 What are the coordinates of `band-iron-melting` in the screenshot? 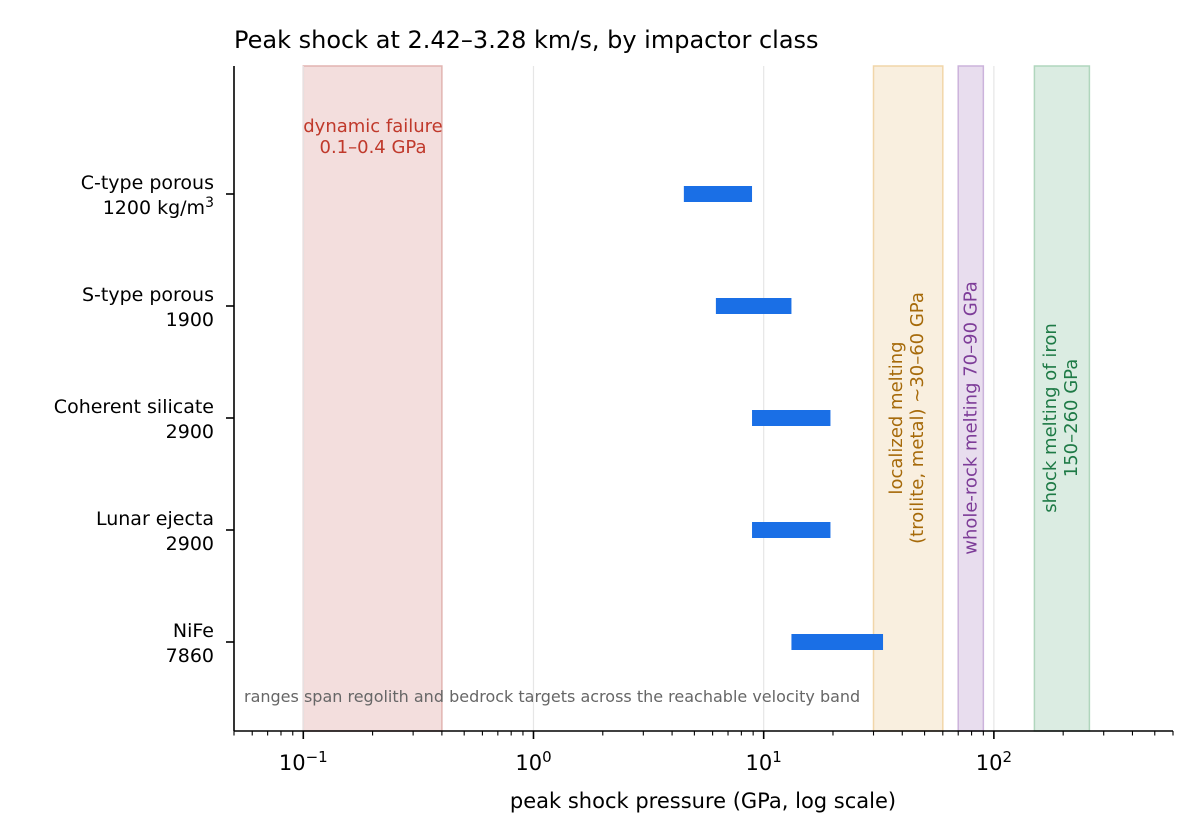 It's located at (1062, 398).